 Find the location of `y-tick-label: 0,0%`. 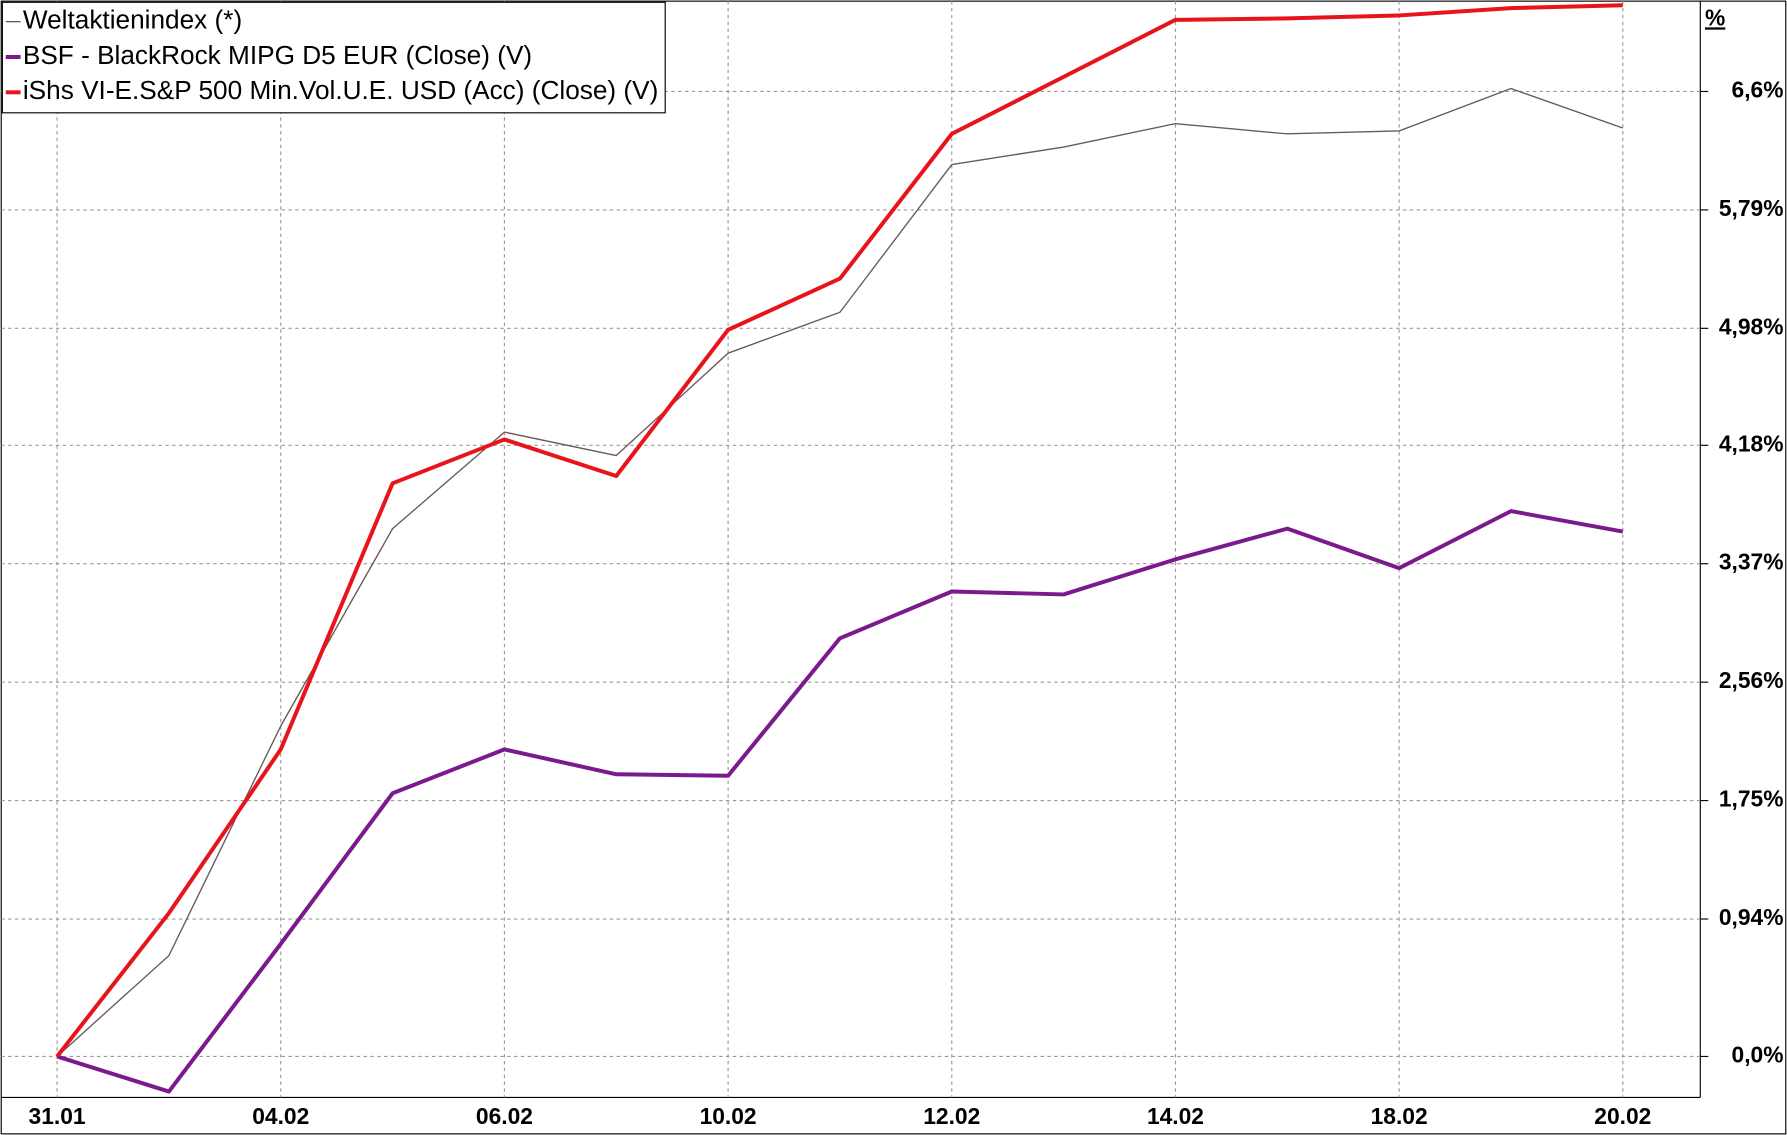

y-tick-label: 0,0% is located at coordinates (1758, 1054).